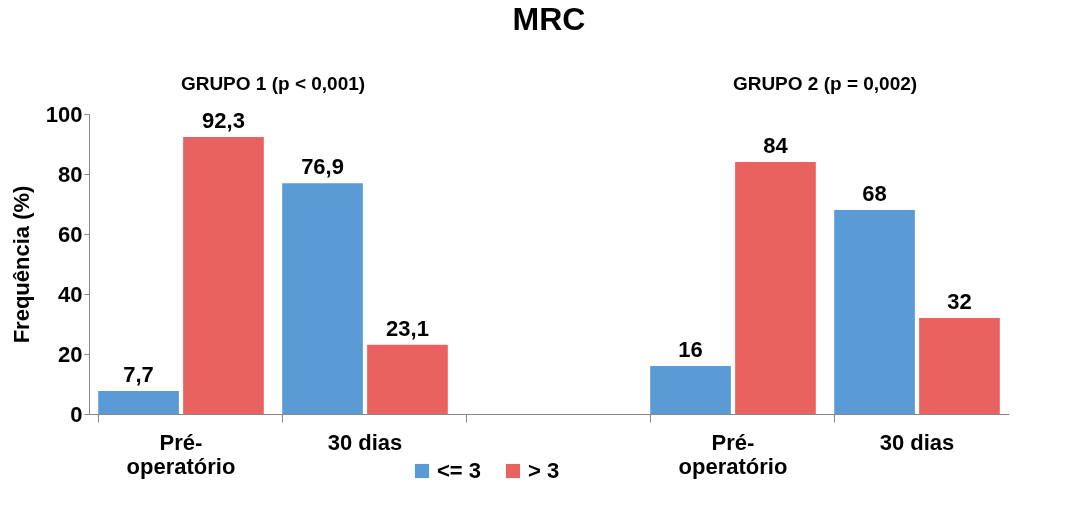 The width and height of the screenshot is (1091, 526). What do you see at coordinates (459, 470) in the screenshot?
I see `legend-label: <= 3` at bounding box center [459, 470].